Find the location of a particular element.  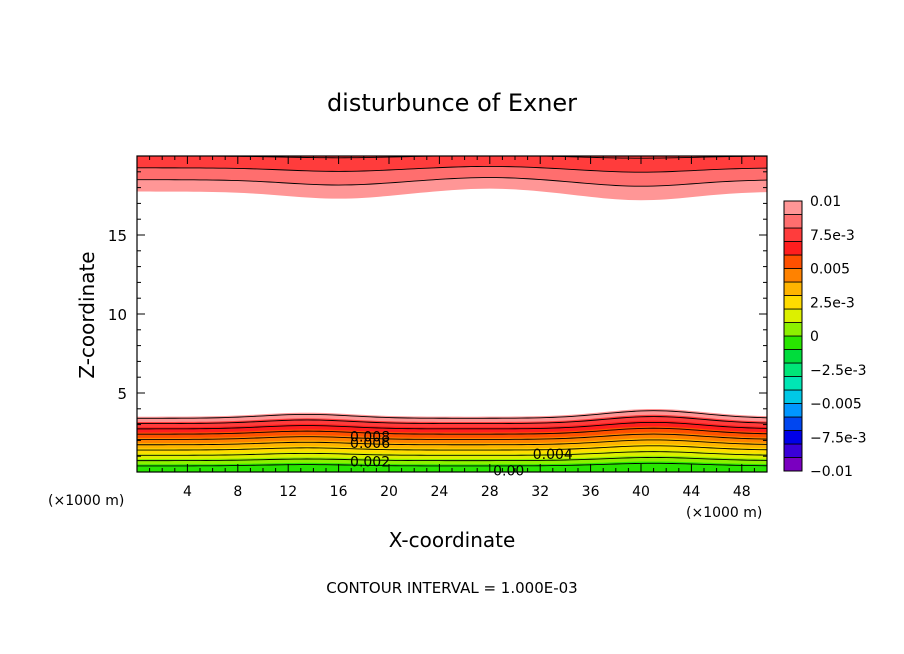

colorbar is located at coordinates (793, 336).